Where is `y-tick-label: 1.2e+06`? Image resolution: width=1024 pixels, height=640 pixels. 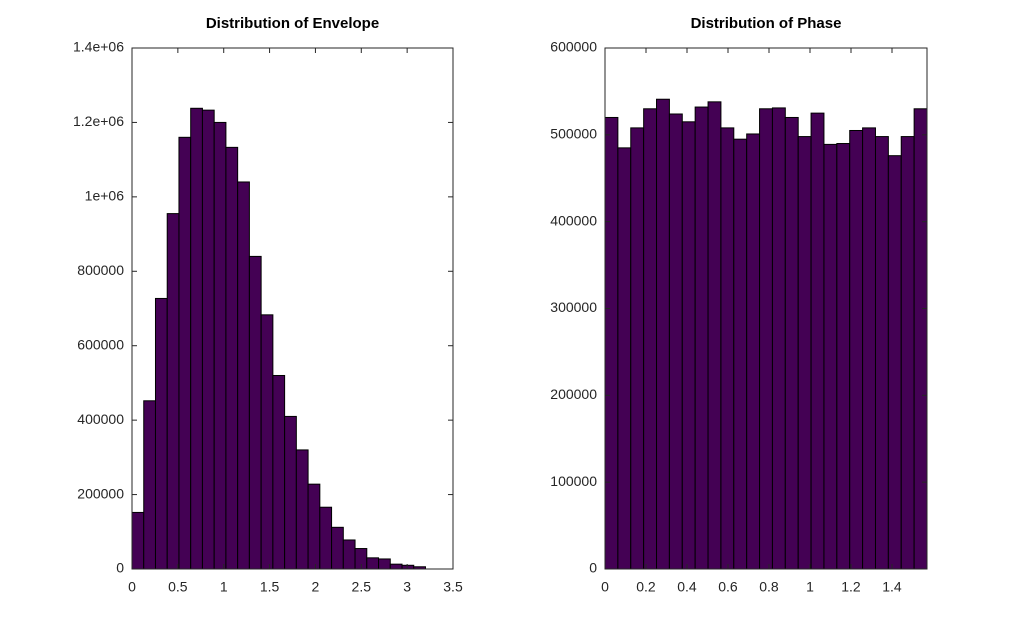 y-tick-label: 1.2e+06 is located at coordinates (98, 121).